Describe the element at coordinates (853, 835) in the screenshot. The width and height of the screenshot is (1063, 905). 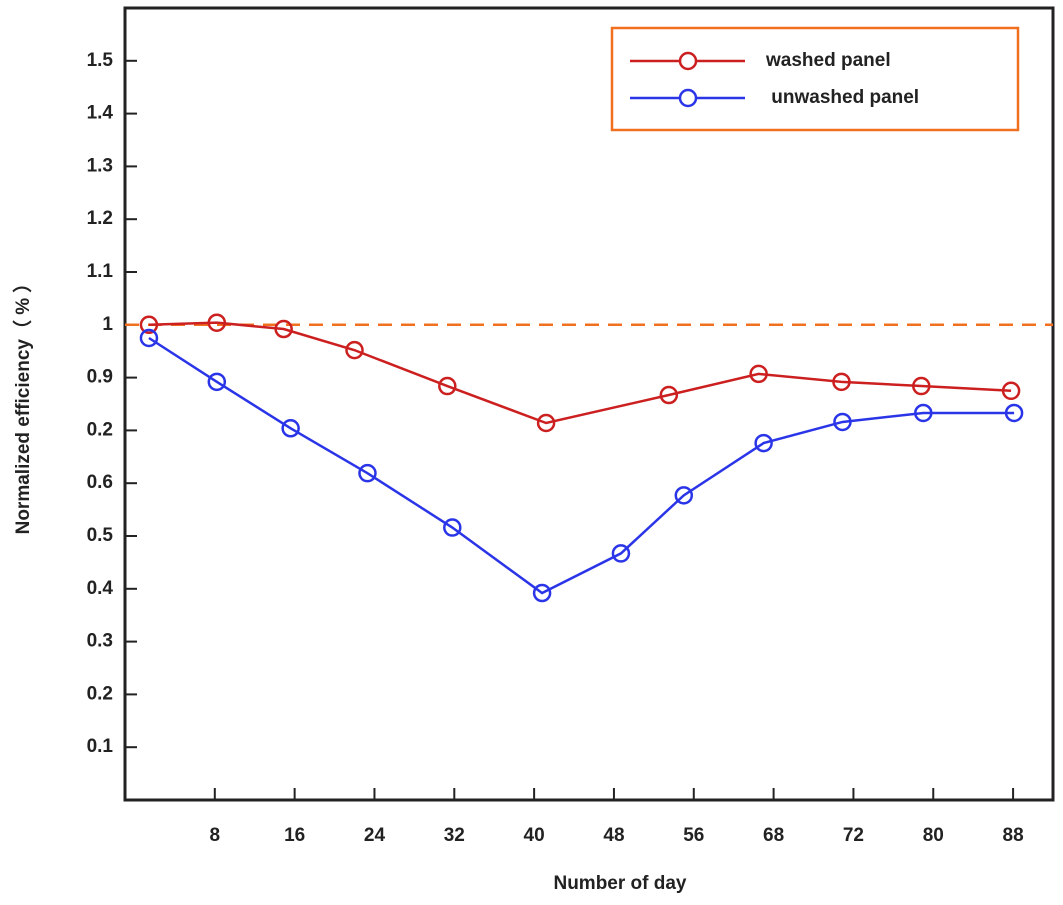
I see `x-tick-label: 72` at that location.